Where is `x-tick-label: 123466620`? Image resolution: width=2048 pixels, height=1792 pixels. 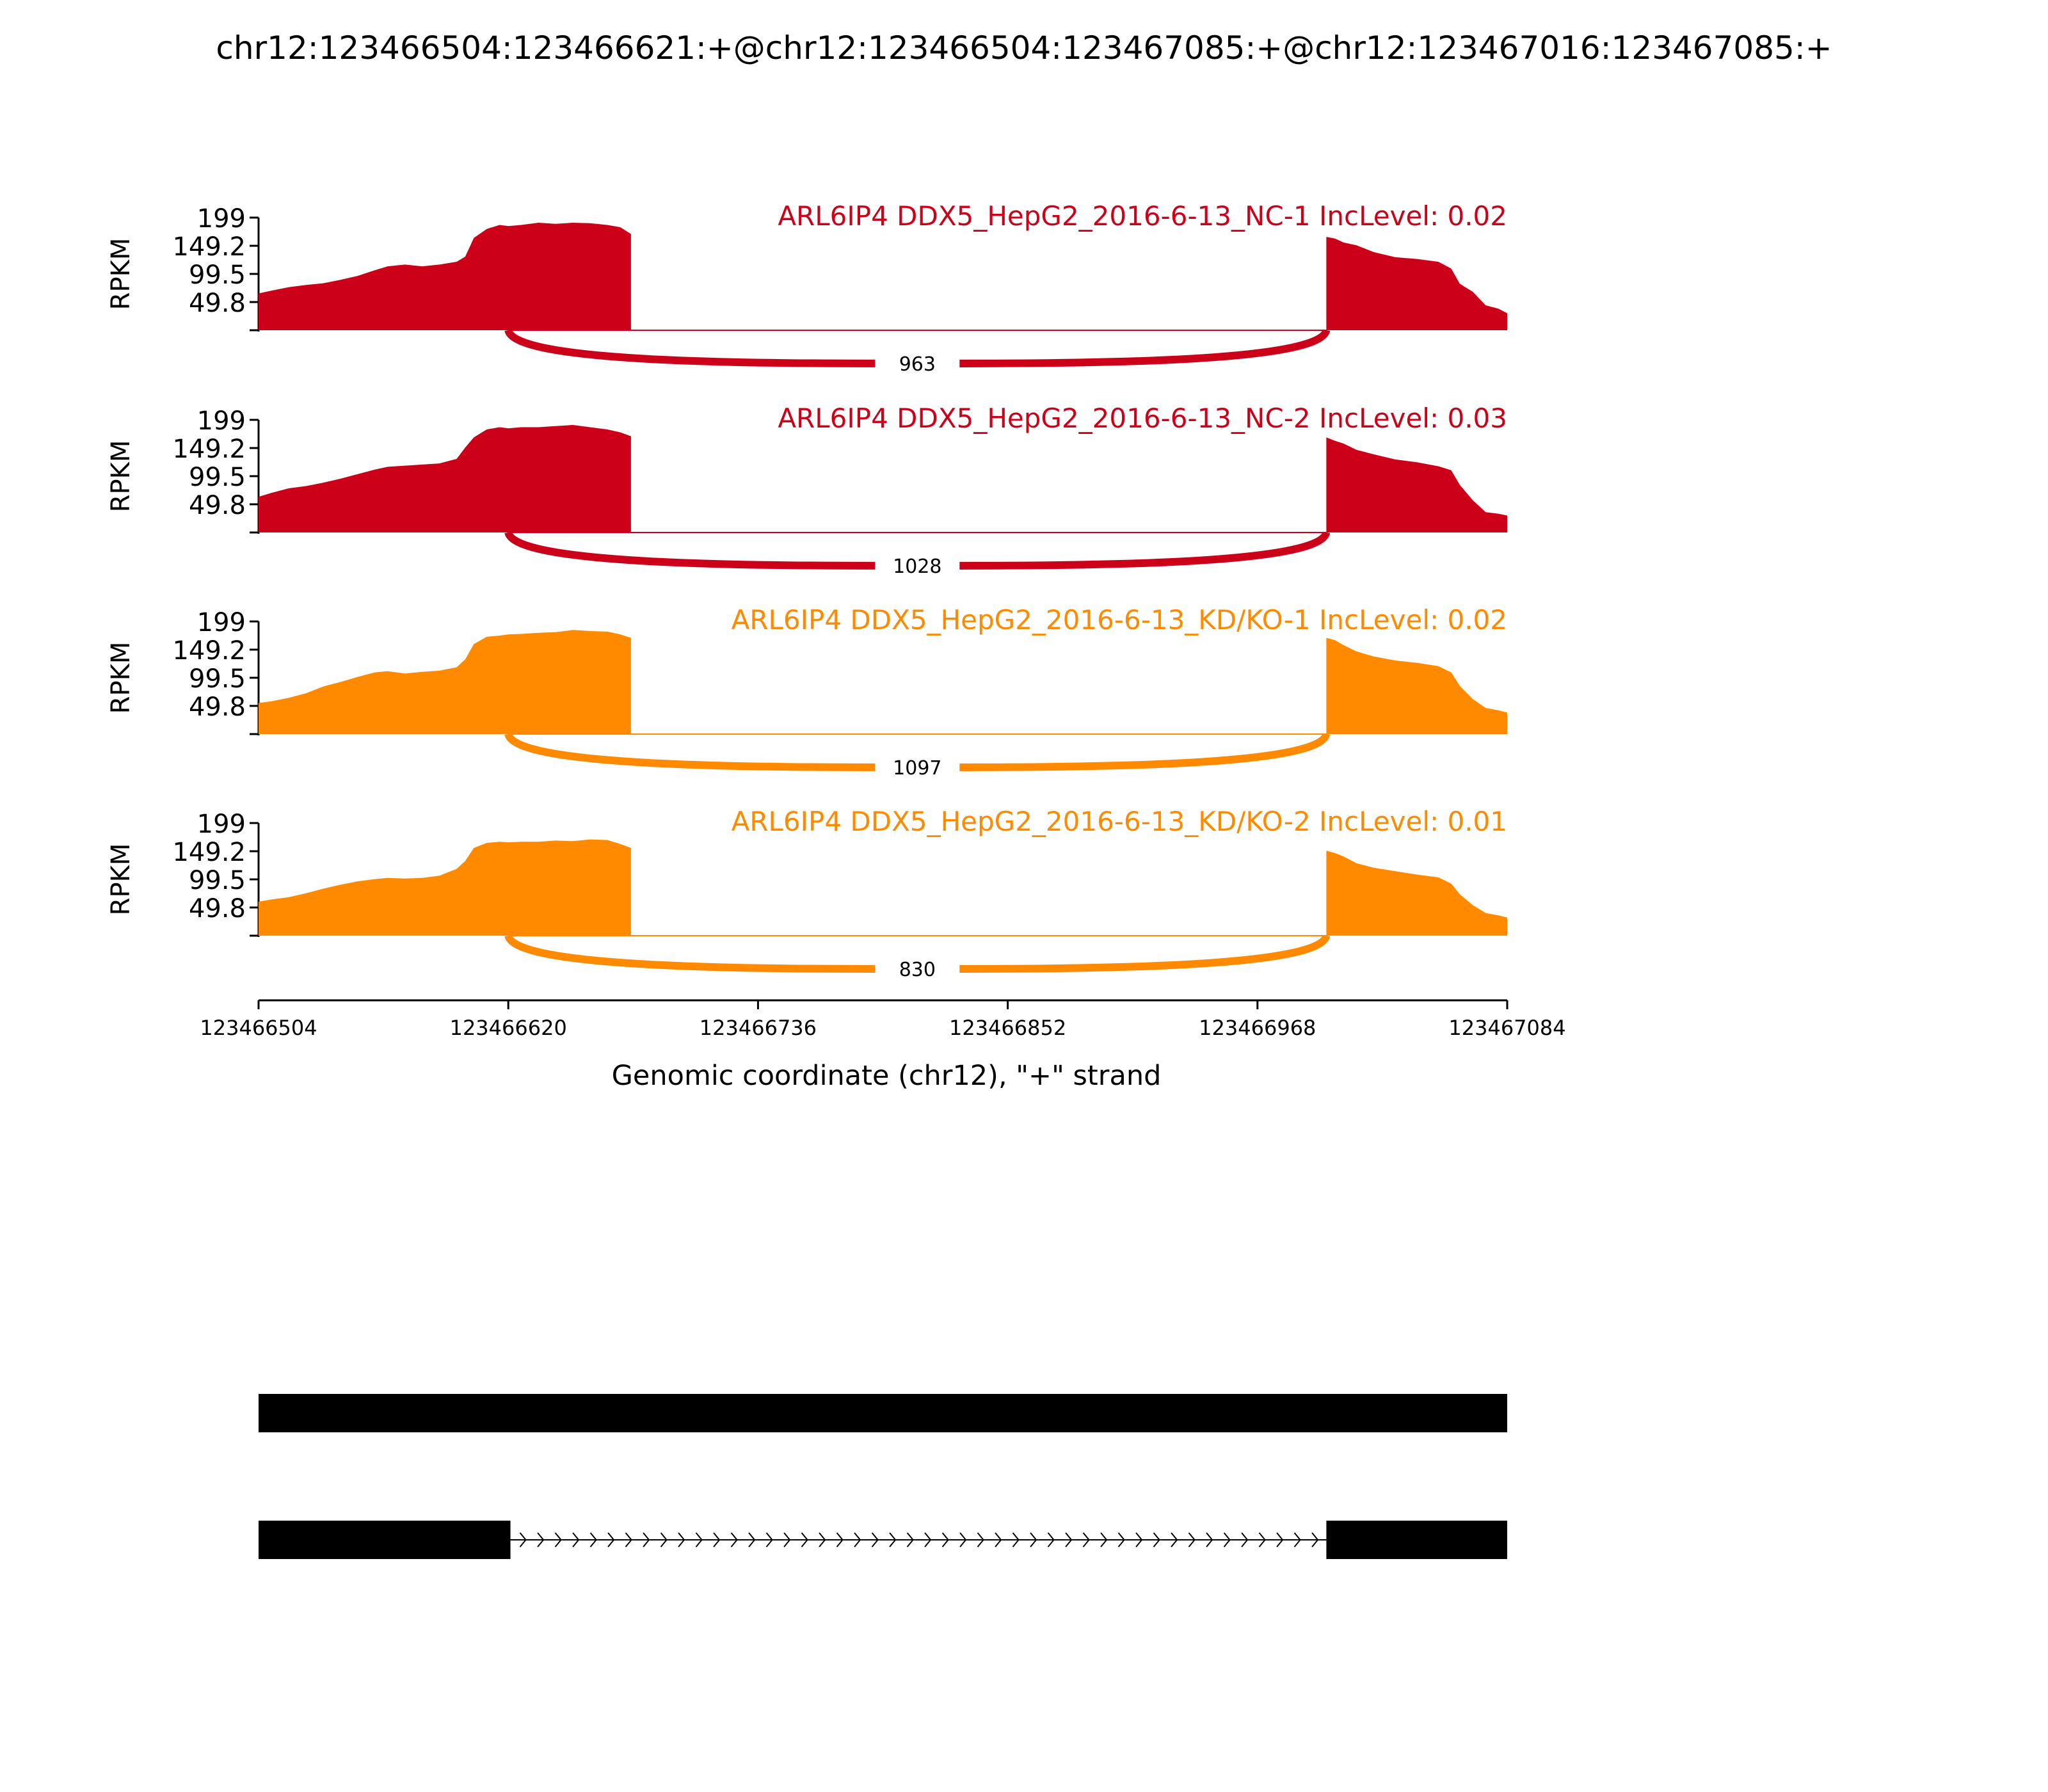 x-tick-label: 123466620 is located at coordinates (508, 1028).